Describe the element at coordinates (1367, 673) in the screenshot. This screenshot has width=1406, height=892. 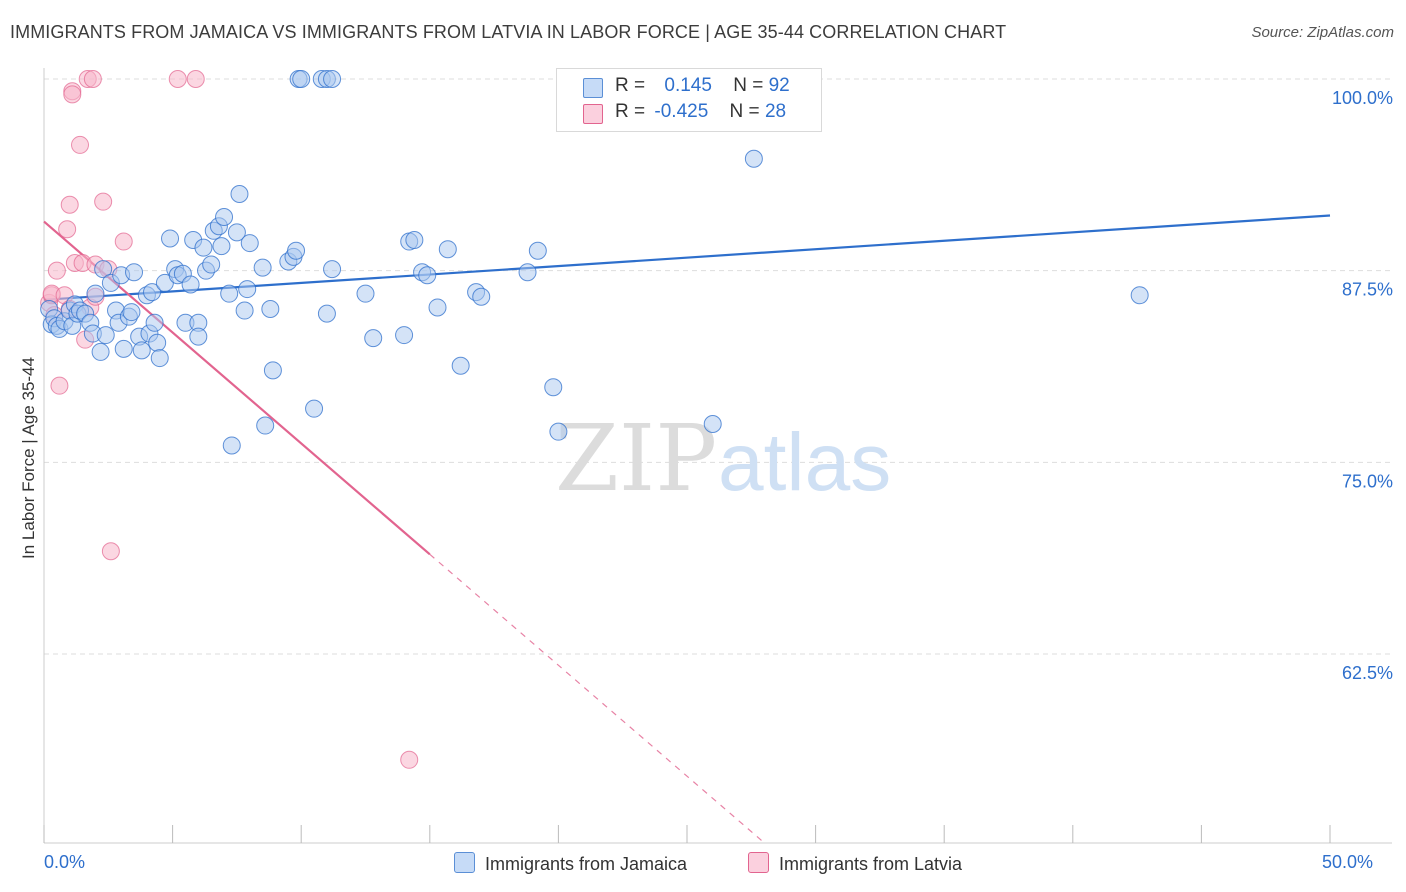
I see `y-tick-label: 62.5%` at that location.